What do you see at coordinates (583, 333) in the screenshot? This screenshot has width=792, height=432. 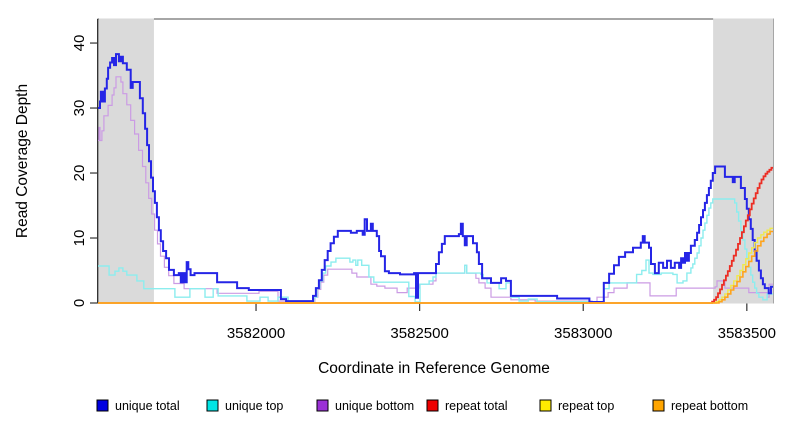 I see `x-tick-label-3583000: 3583000` at bounding box center [583, 333].